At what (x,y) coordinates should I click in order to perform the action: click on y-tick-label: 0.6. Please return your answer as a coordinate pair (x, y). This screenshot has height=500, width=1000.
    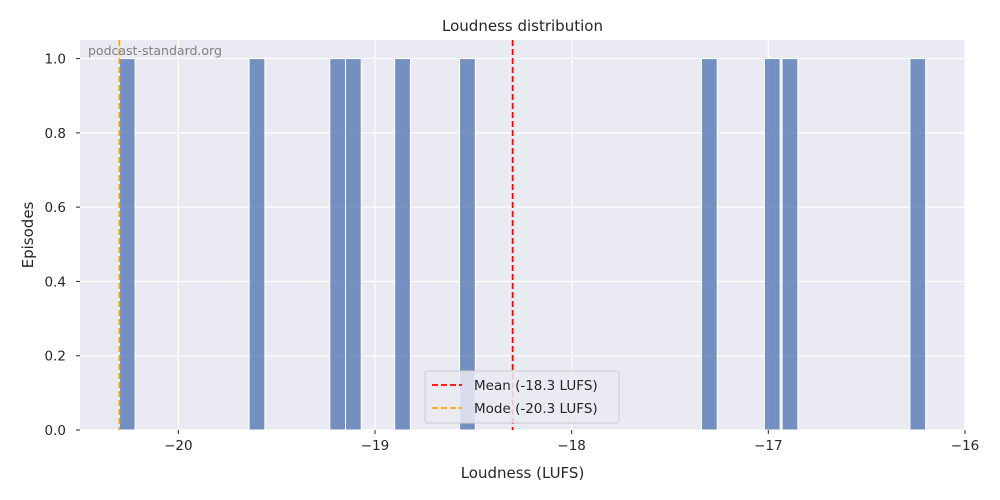
    Looking at the image, I should click on (55, 208).